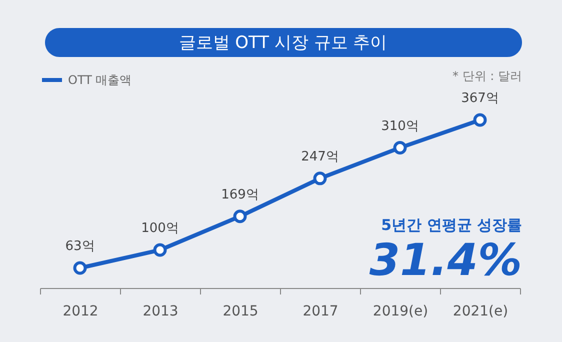  I want to click on x-tick-label: 2015, so click(240, 312).